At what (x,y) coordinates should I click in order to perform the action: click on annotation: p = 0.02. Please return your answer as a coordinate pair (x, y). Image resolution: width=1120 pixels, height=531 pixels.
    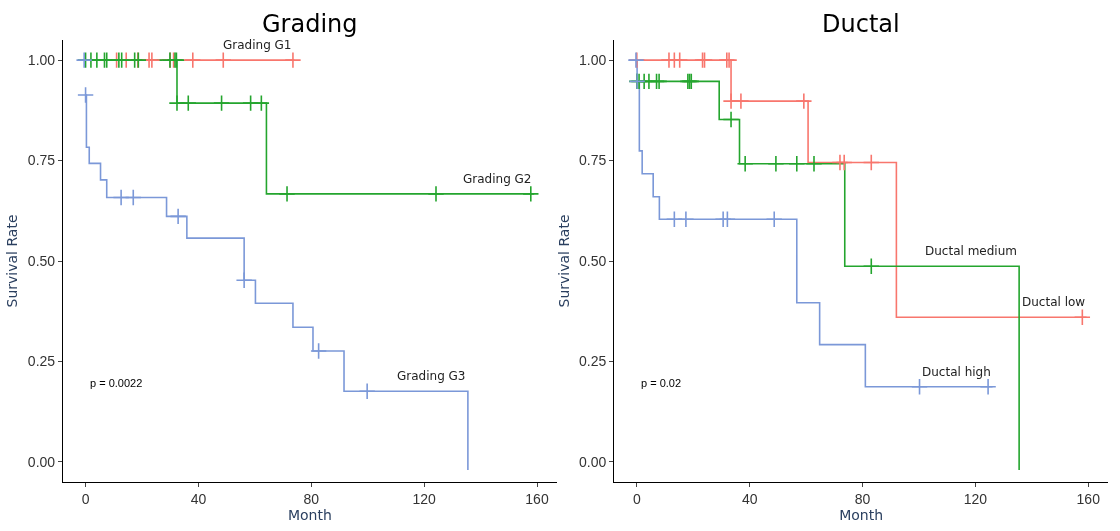
    Looking at the image, I should click on (661, 383).